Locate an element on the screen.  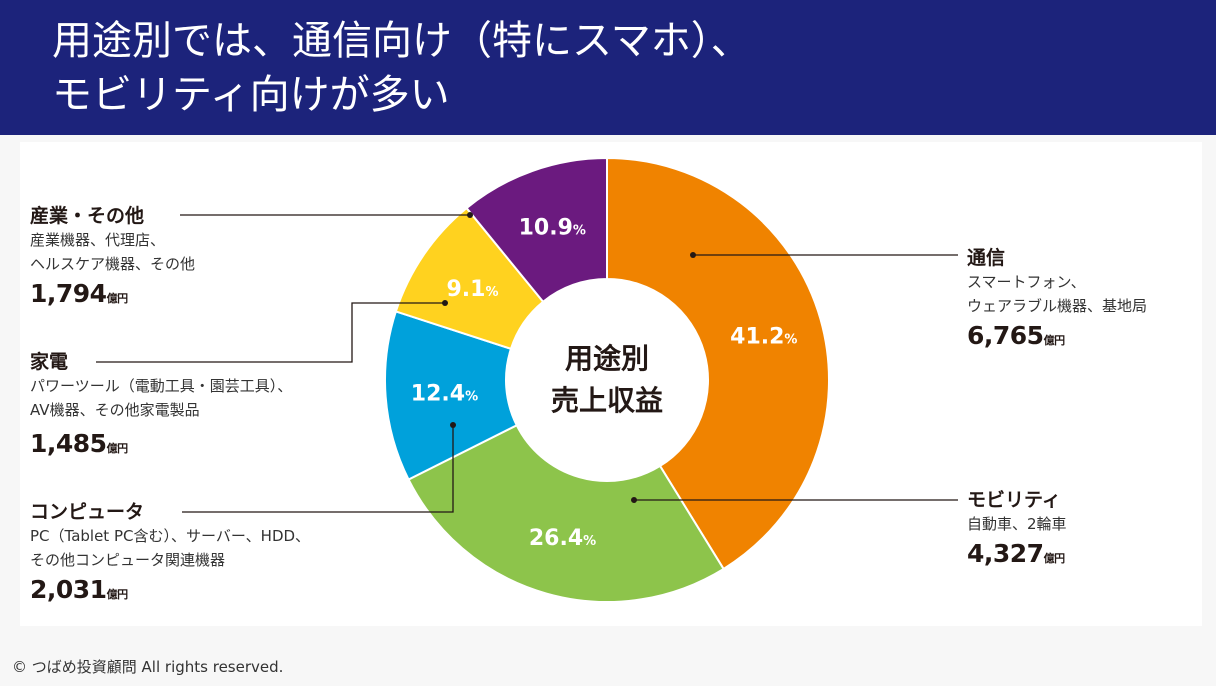
slice-pct-label: 10.9% is located at coordinates (552, 227).